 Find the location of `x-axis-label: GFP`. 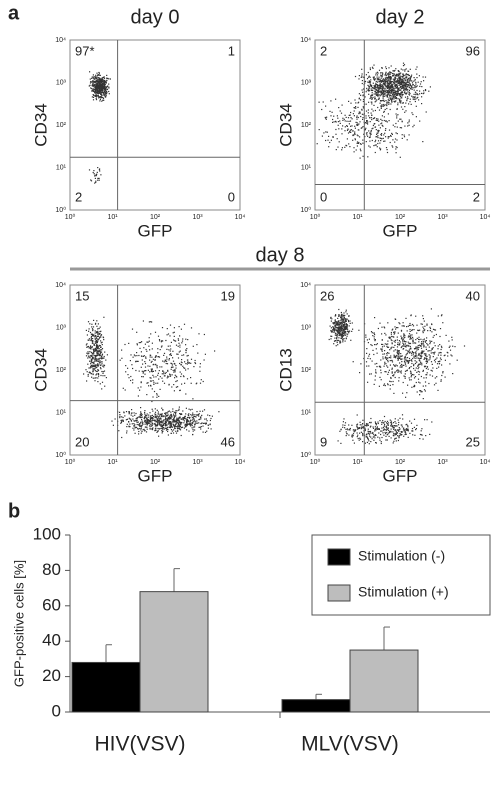

x-axis-label: GFP is located at coordinates (155, 230).